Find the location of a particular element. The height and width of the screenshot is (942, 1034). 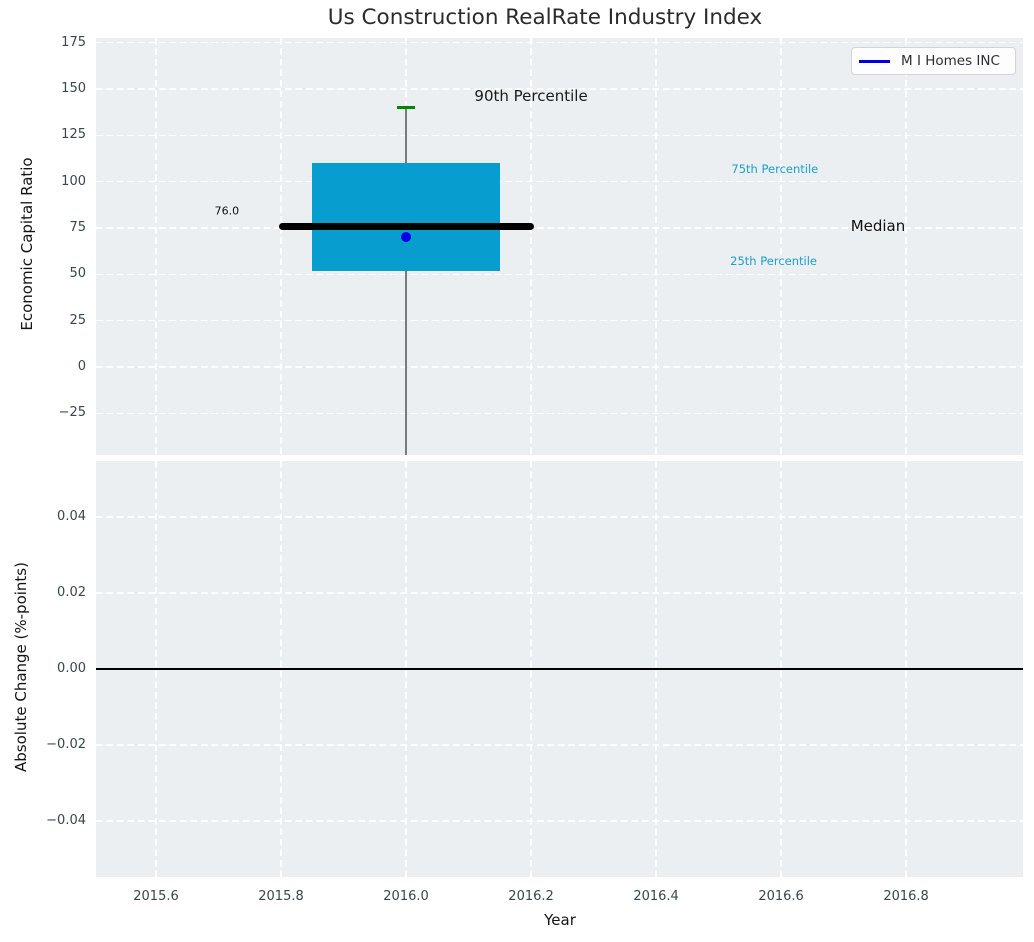

legend-label: M I Homes INC is located at coordinates (950, 61).